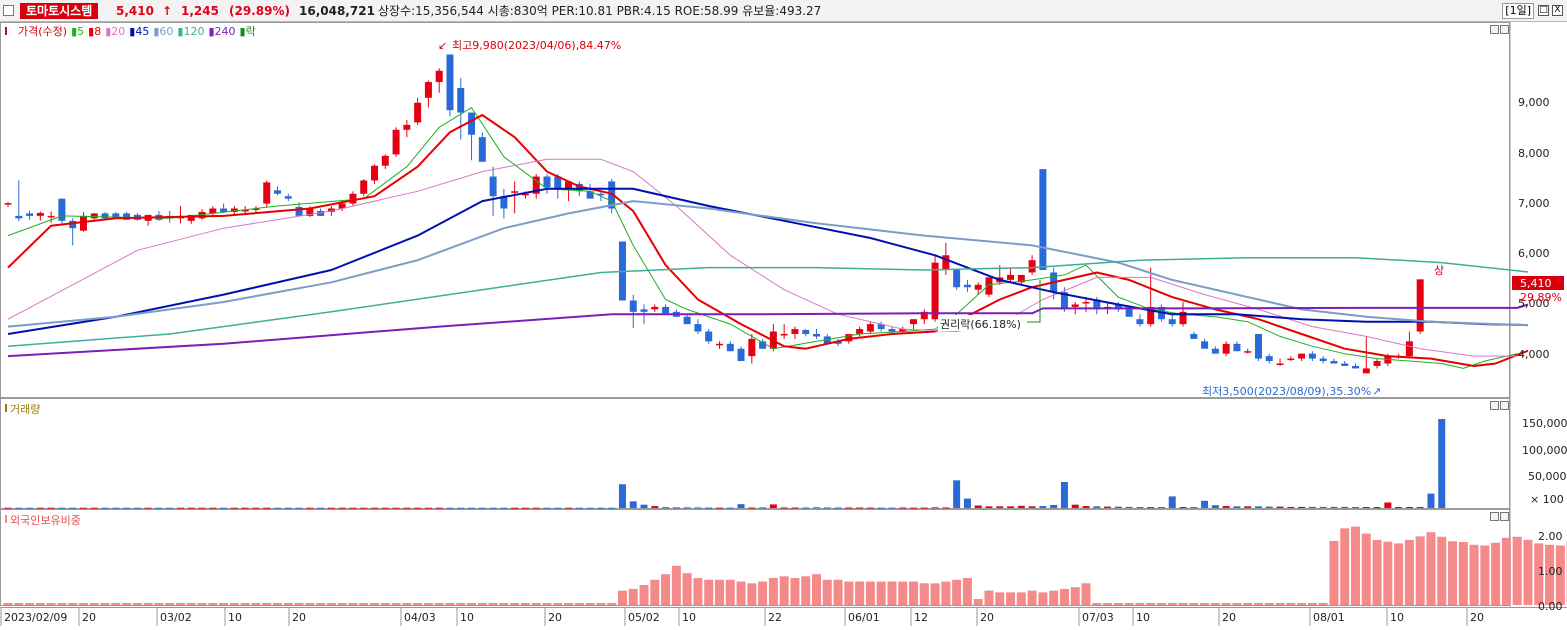  I want to click on price-panel-minimize-icon, so click(1494, 29).